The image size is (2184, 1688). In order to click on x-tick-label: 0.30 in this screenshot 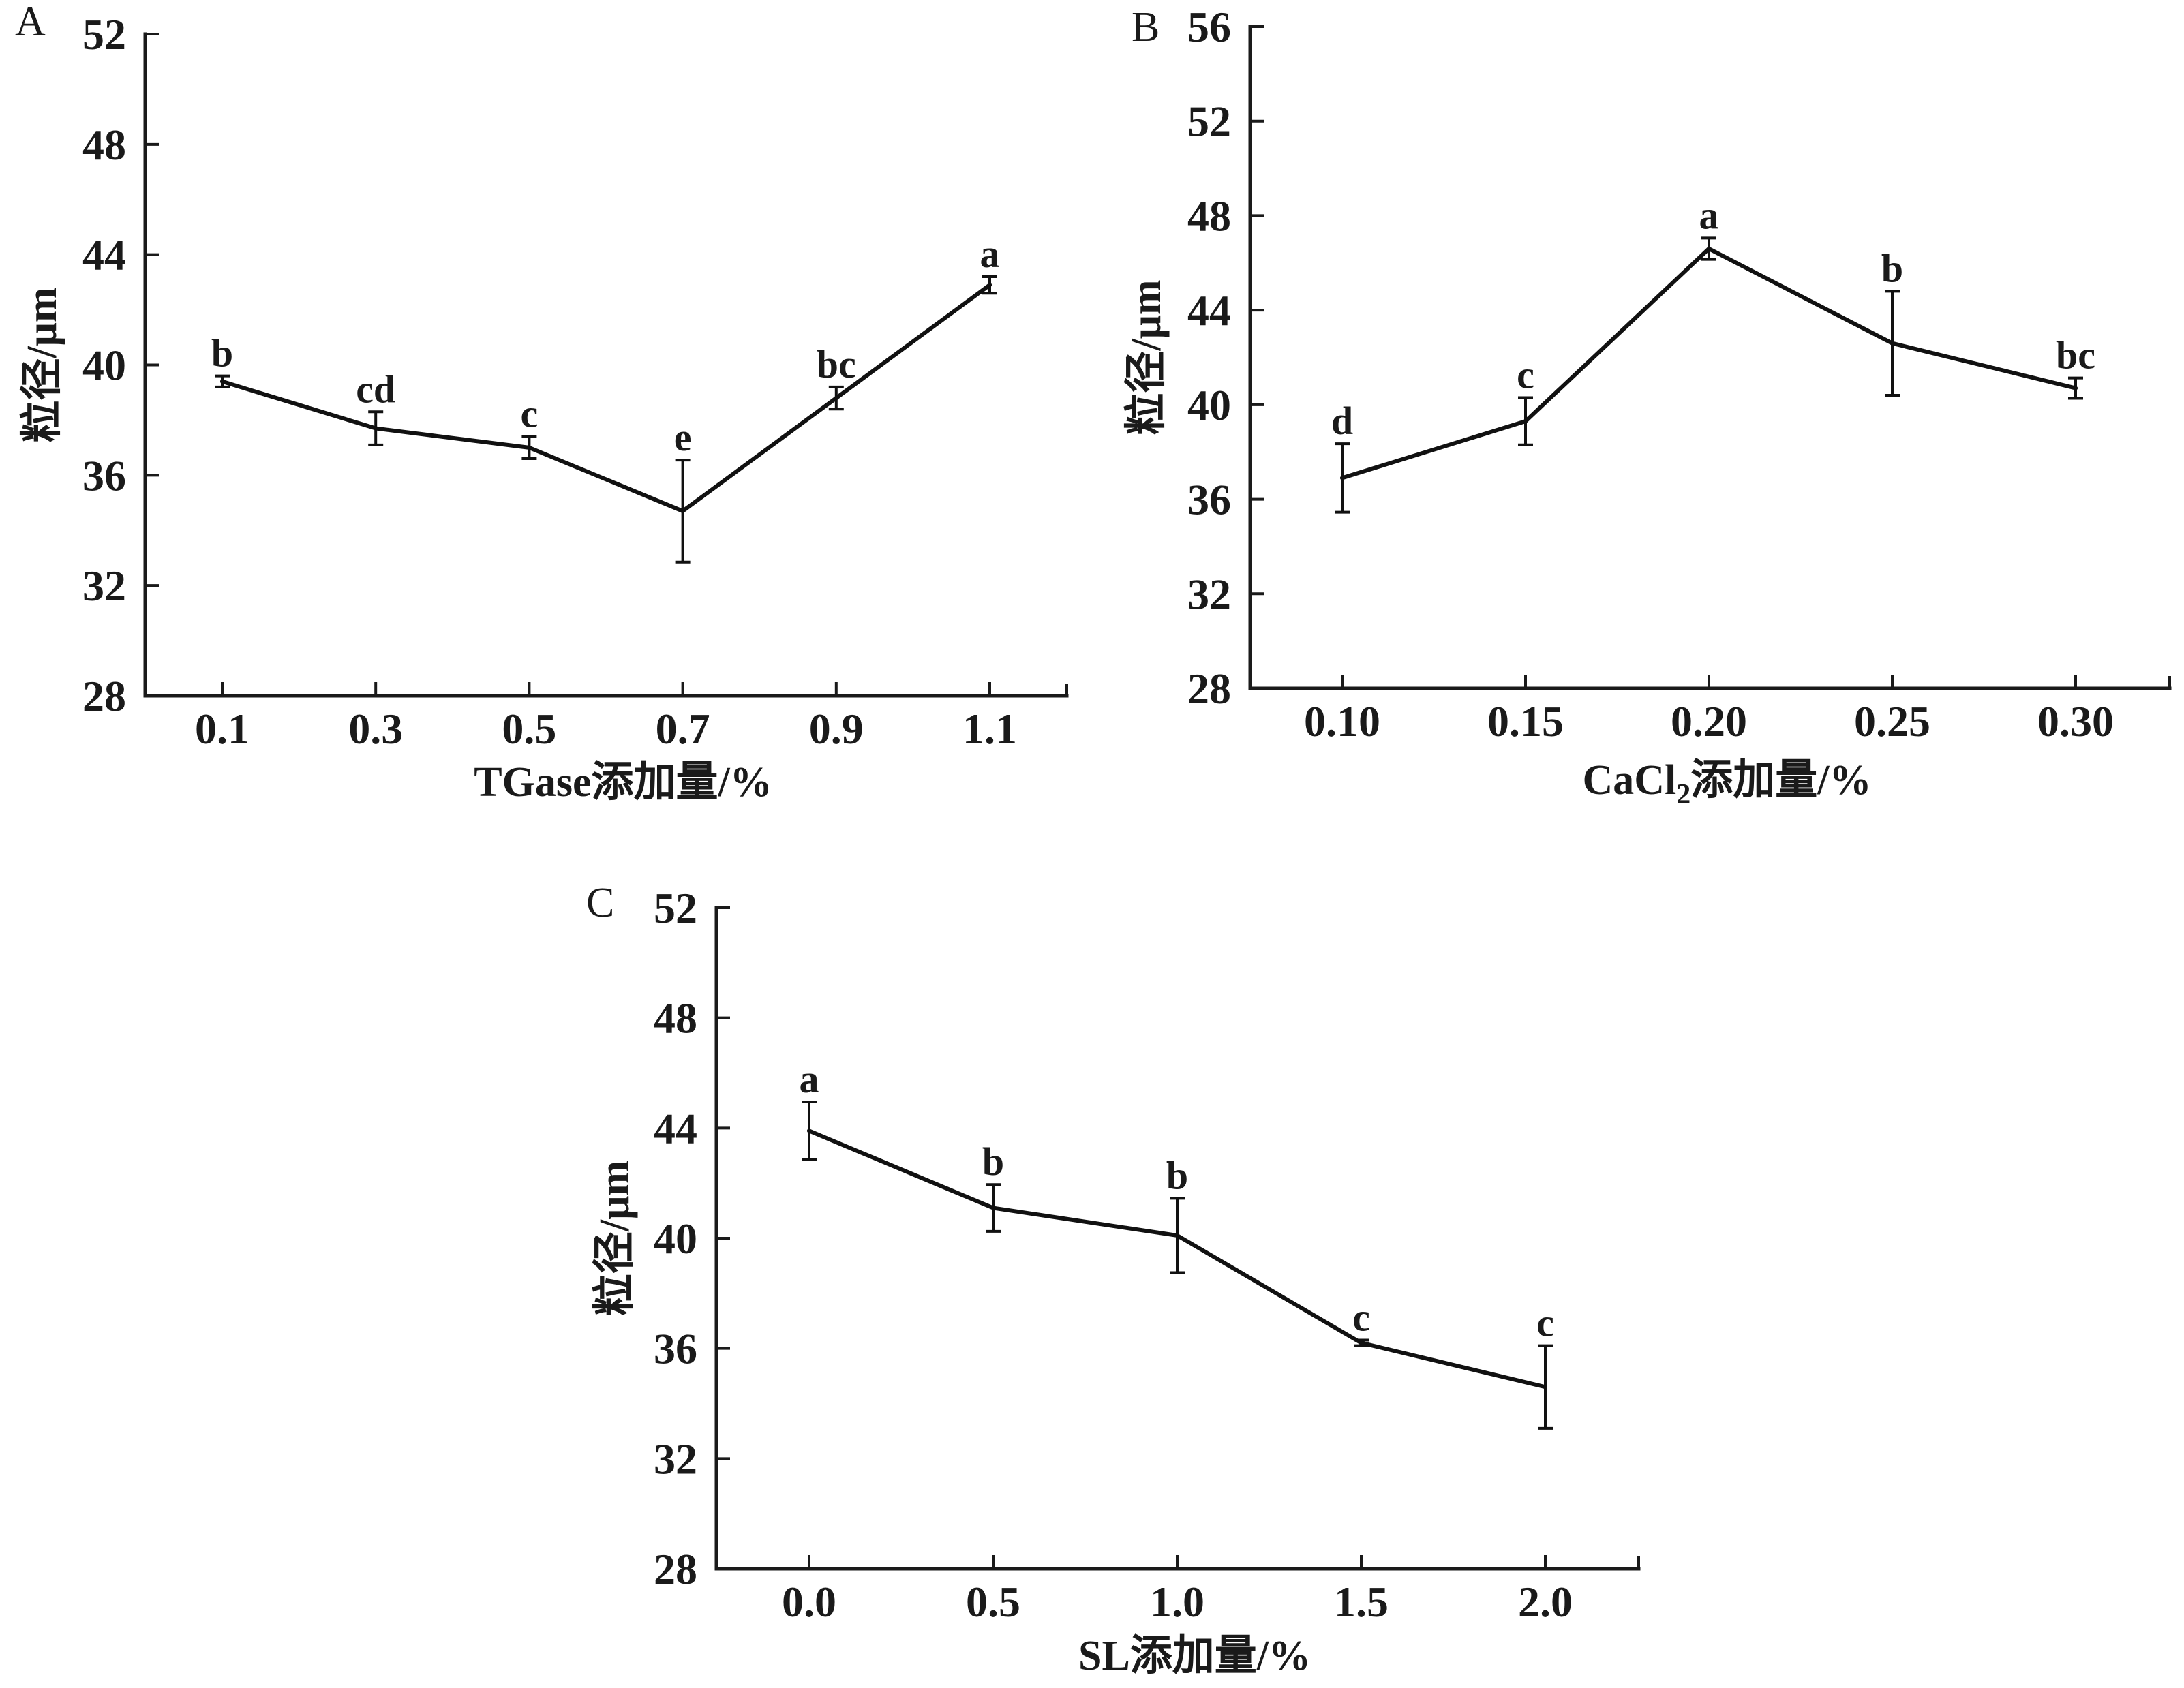, I will do `click(2075, 721)`.